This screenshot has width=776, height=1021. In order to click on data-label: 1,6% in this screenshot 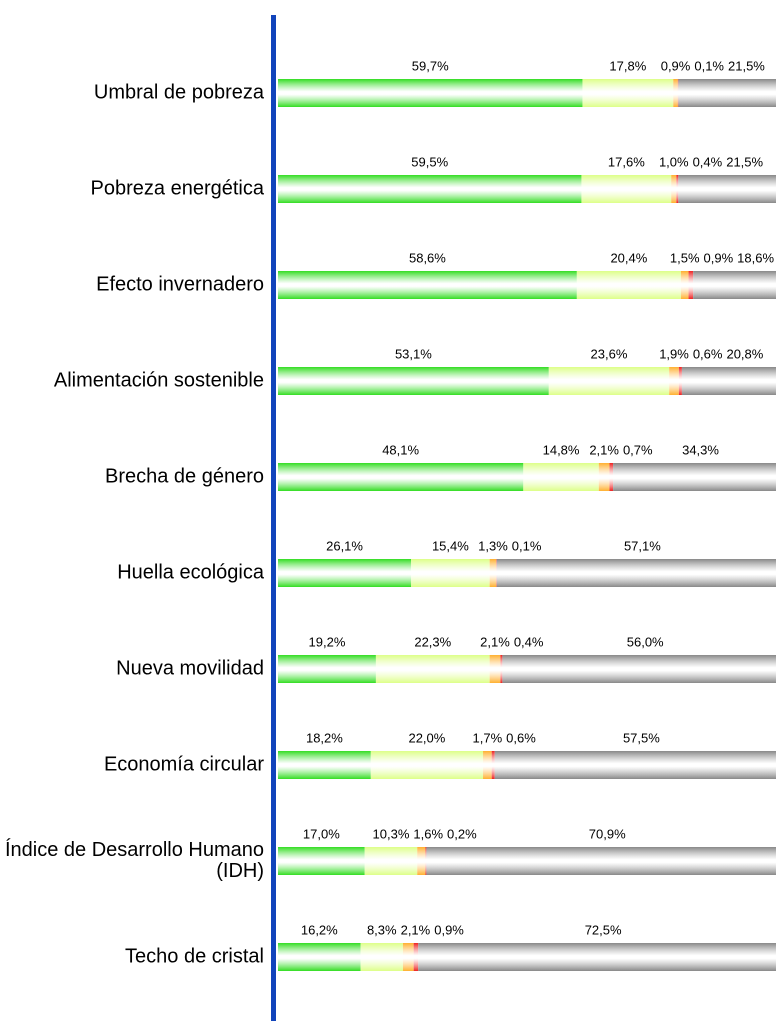, I will do `click(428, 833)`.